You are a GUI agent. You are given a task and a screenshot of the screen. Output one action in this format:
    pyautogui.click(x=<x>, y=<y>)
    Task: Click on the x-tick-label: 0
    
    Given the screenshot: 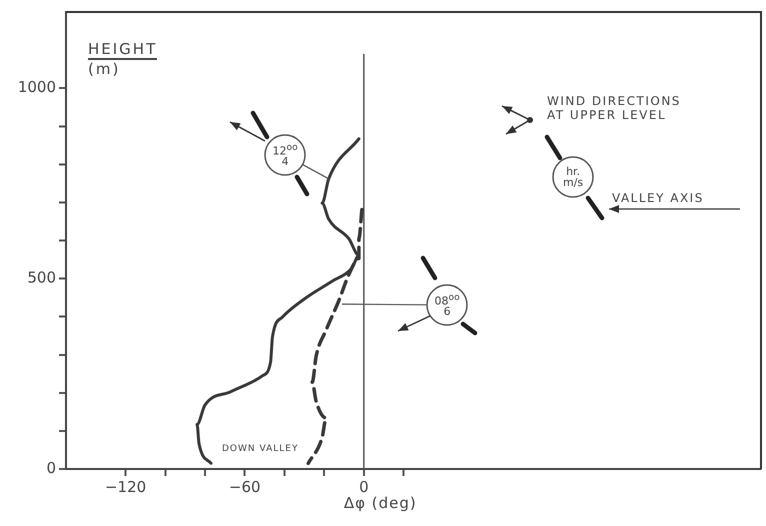 What is the action you would take?
    pyautogui.click(x=364, y=487)
    